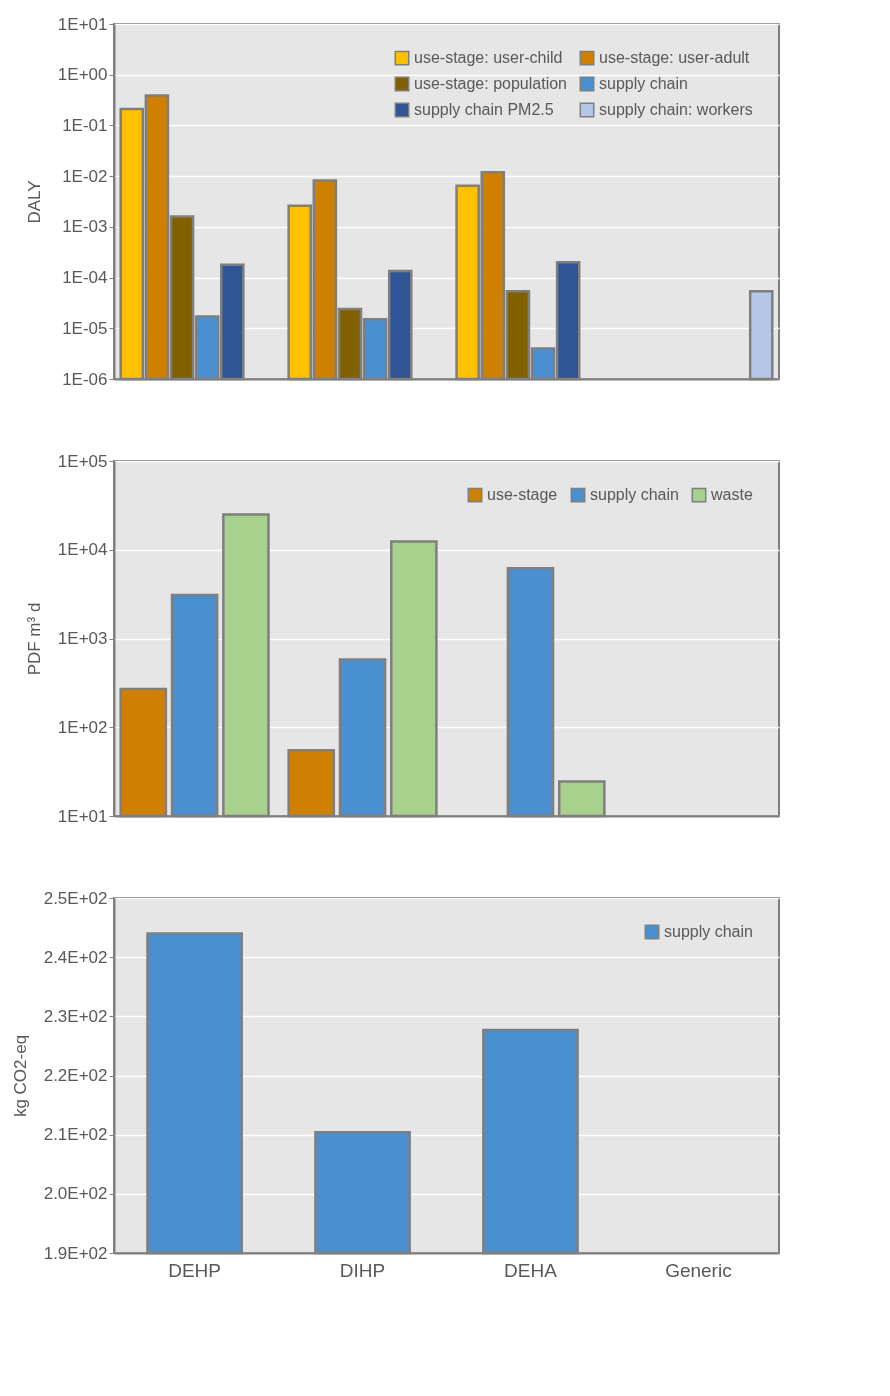  I want to click on y-axis-title: DALY, so click(34, 202).